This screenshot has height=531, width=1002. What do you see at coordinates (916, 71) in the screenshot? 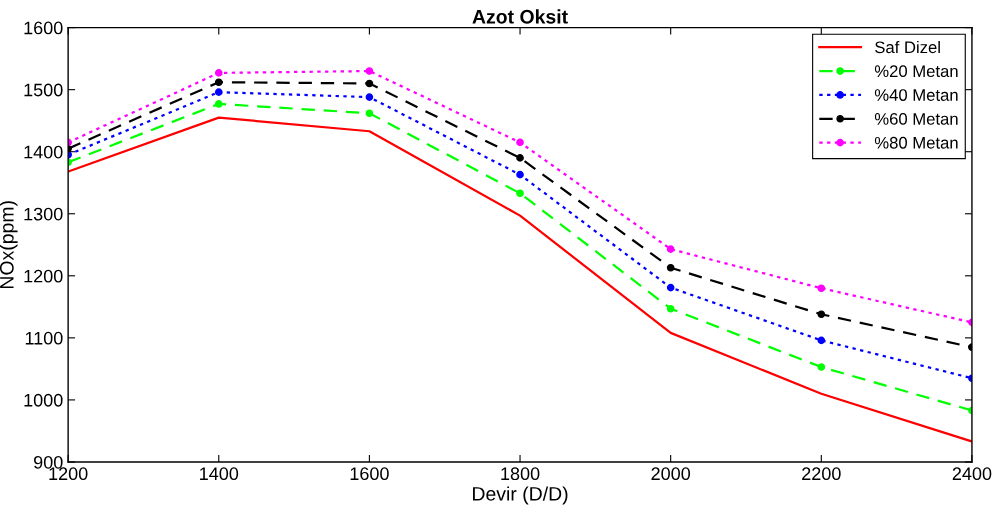
I see `legend-label: %20 Metan` at bounding box center [916, 71].